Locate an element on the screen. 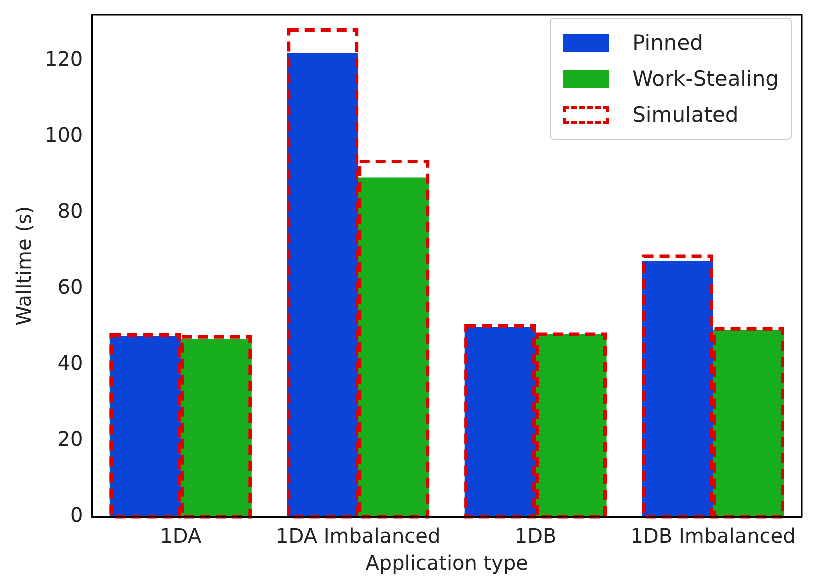  y-tick-label: 80 is located at coordinates (71, 210).